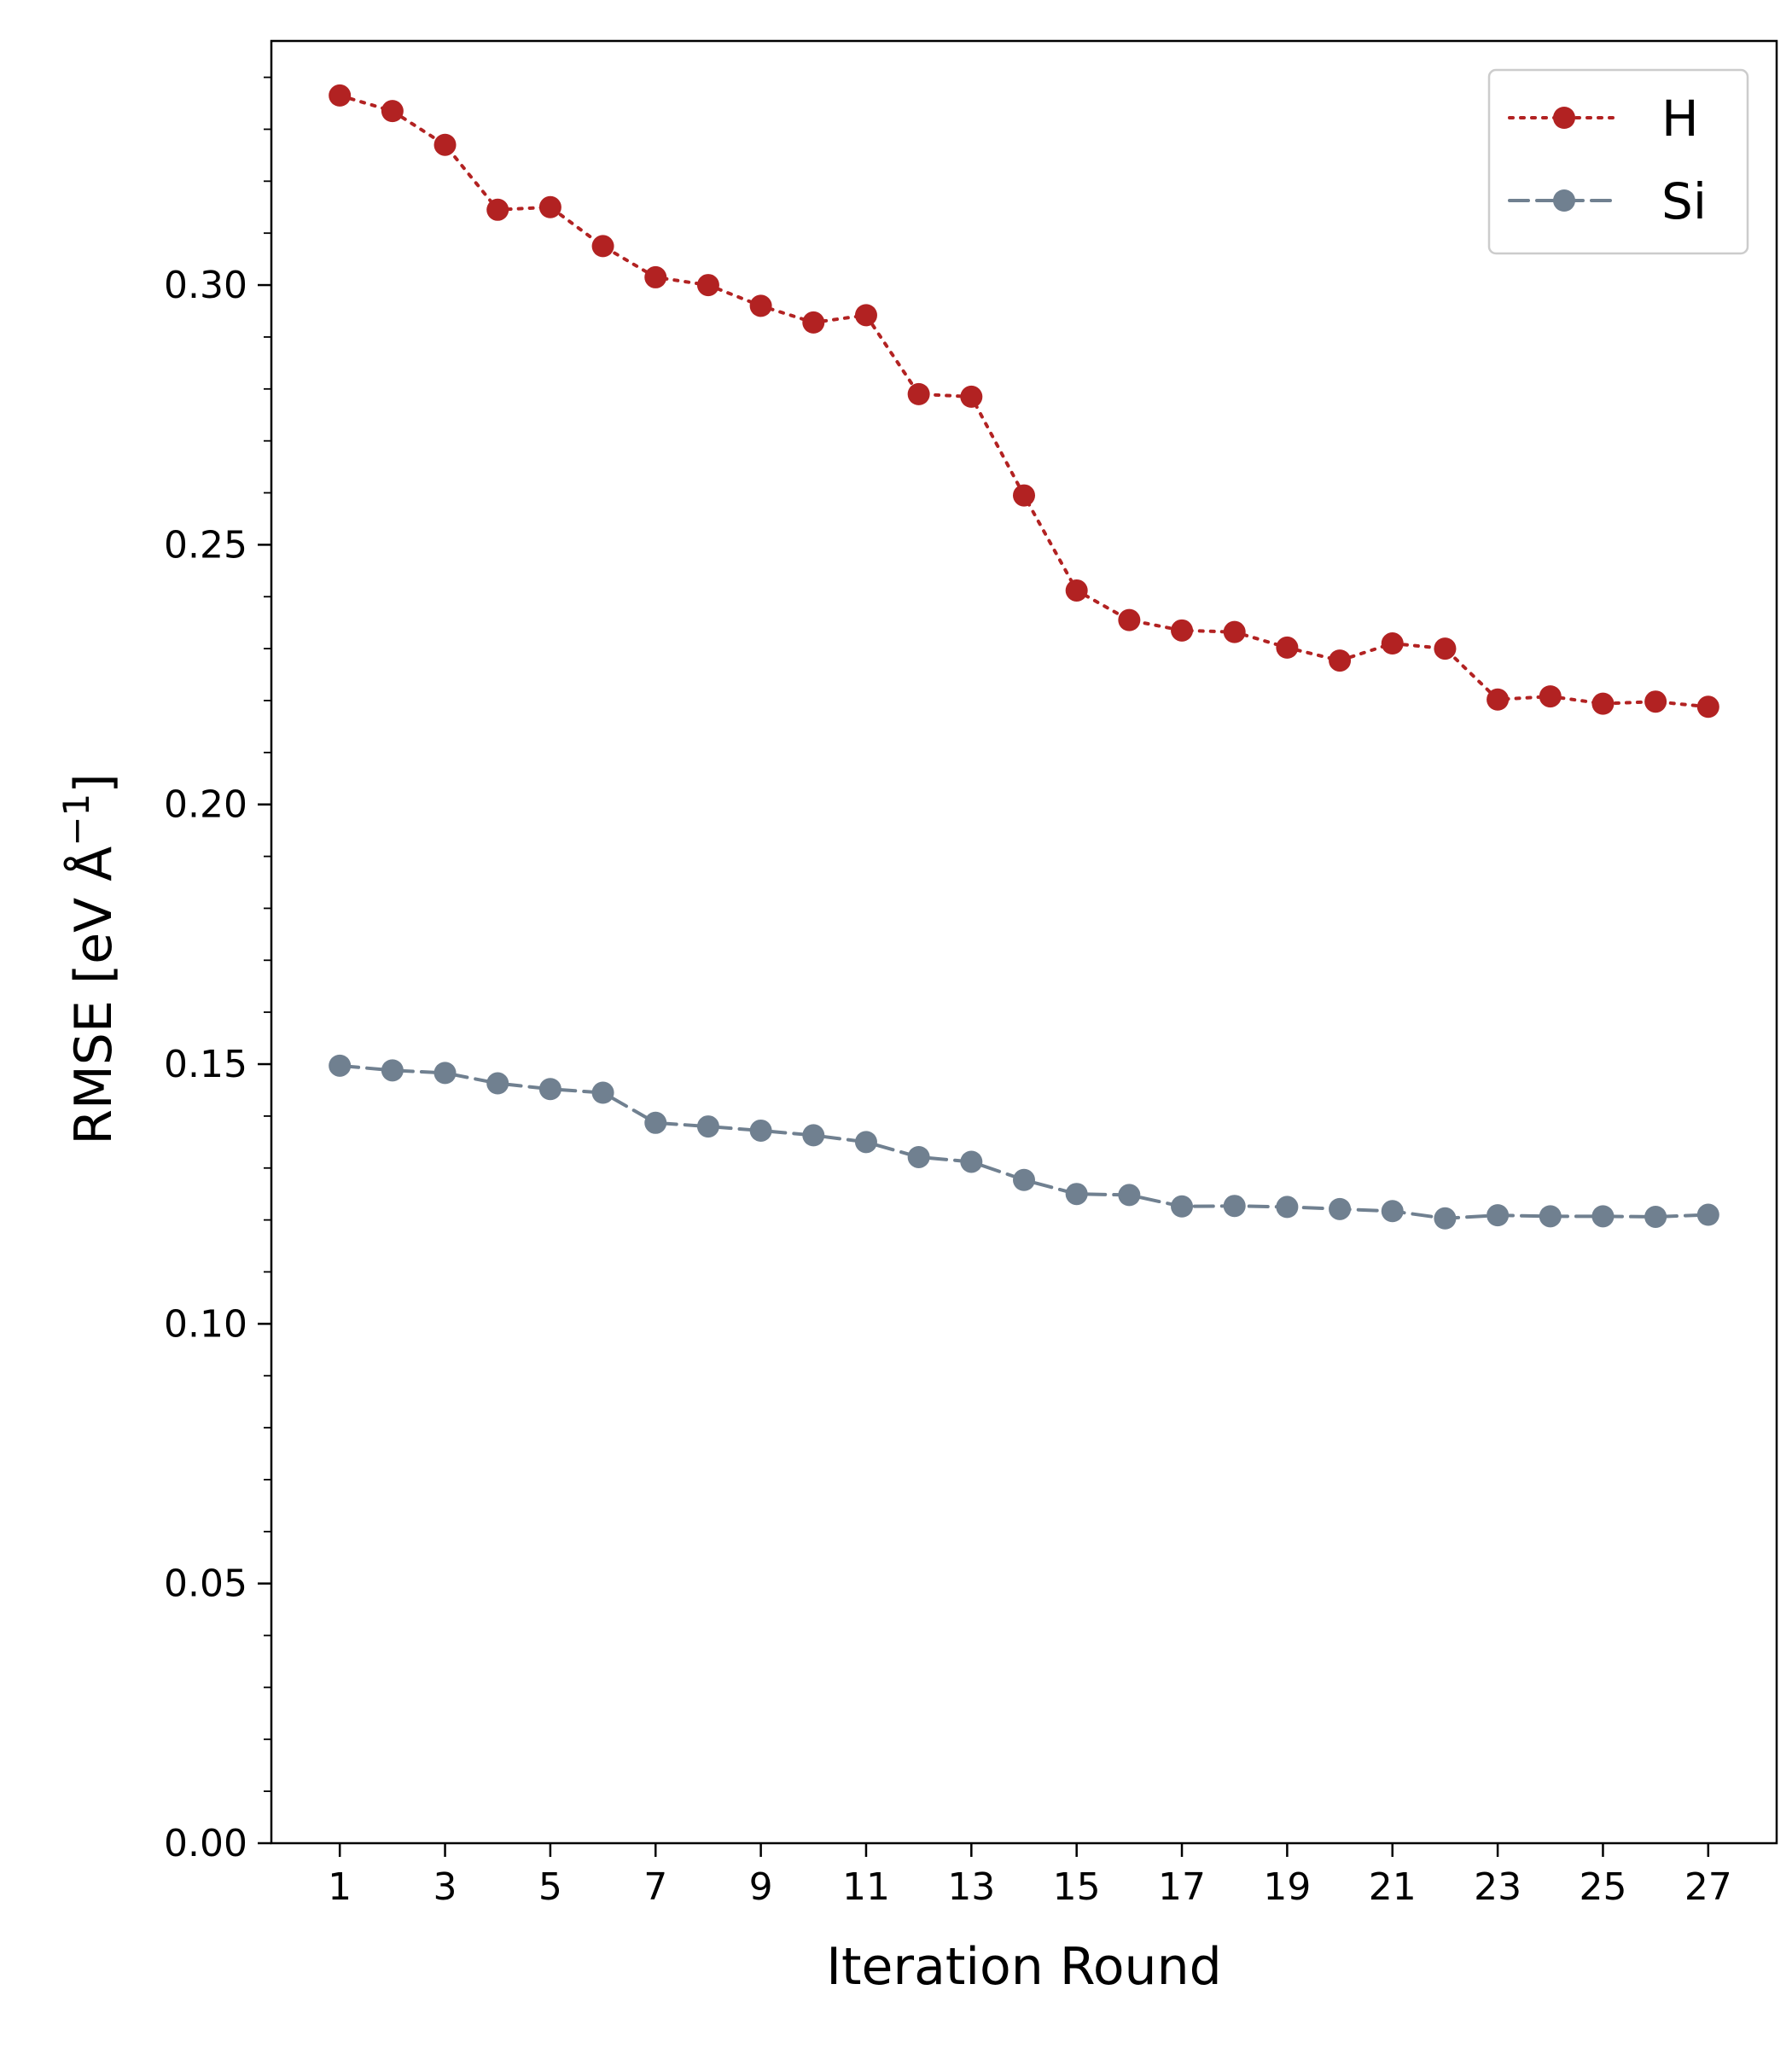  I want to click on y-tick-label: 0.10, so click(205, 1324).